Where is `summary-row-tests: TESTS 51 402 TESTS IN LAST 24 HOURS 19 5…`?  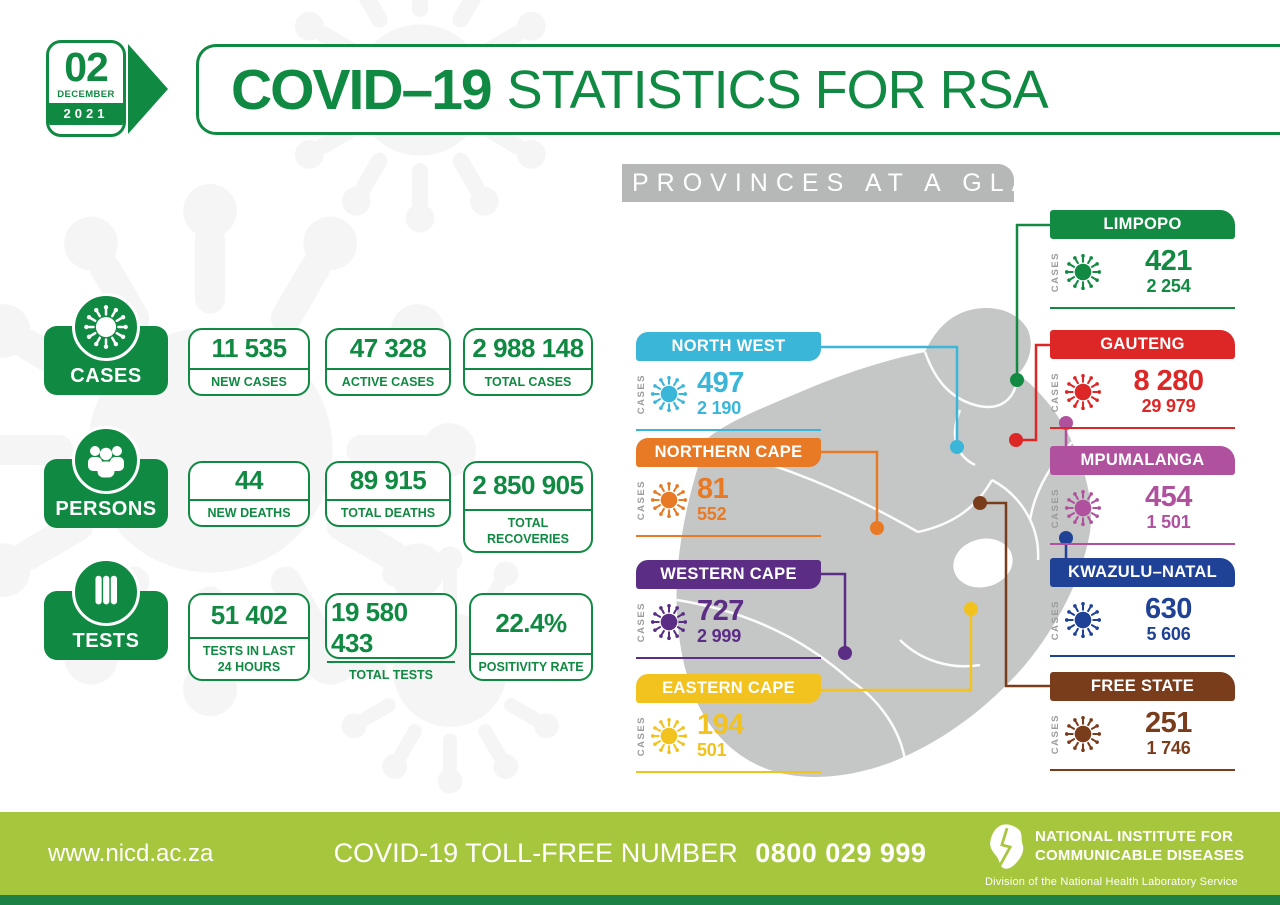 summary-row-tests: TESTS 51 402 TESTS IN LAST 24 HOURS 19 5… is located at coordinates (322, 618).